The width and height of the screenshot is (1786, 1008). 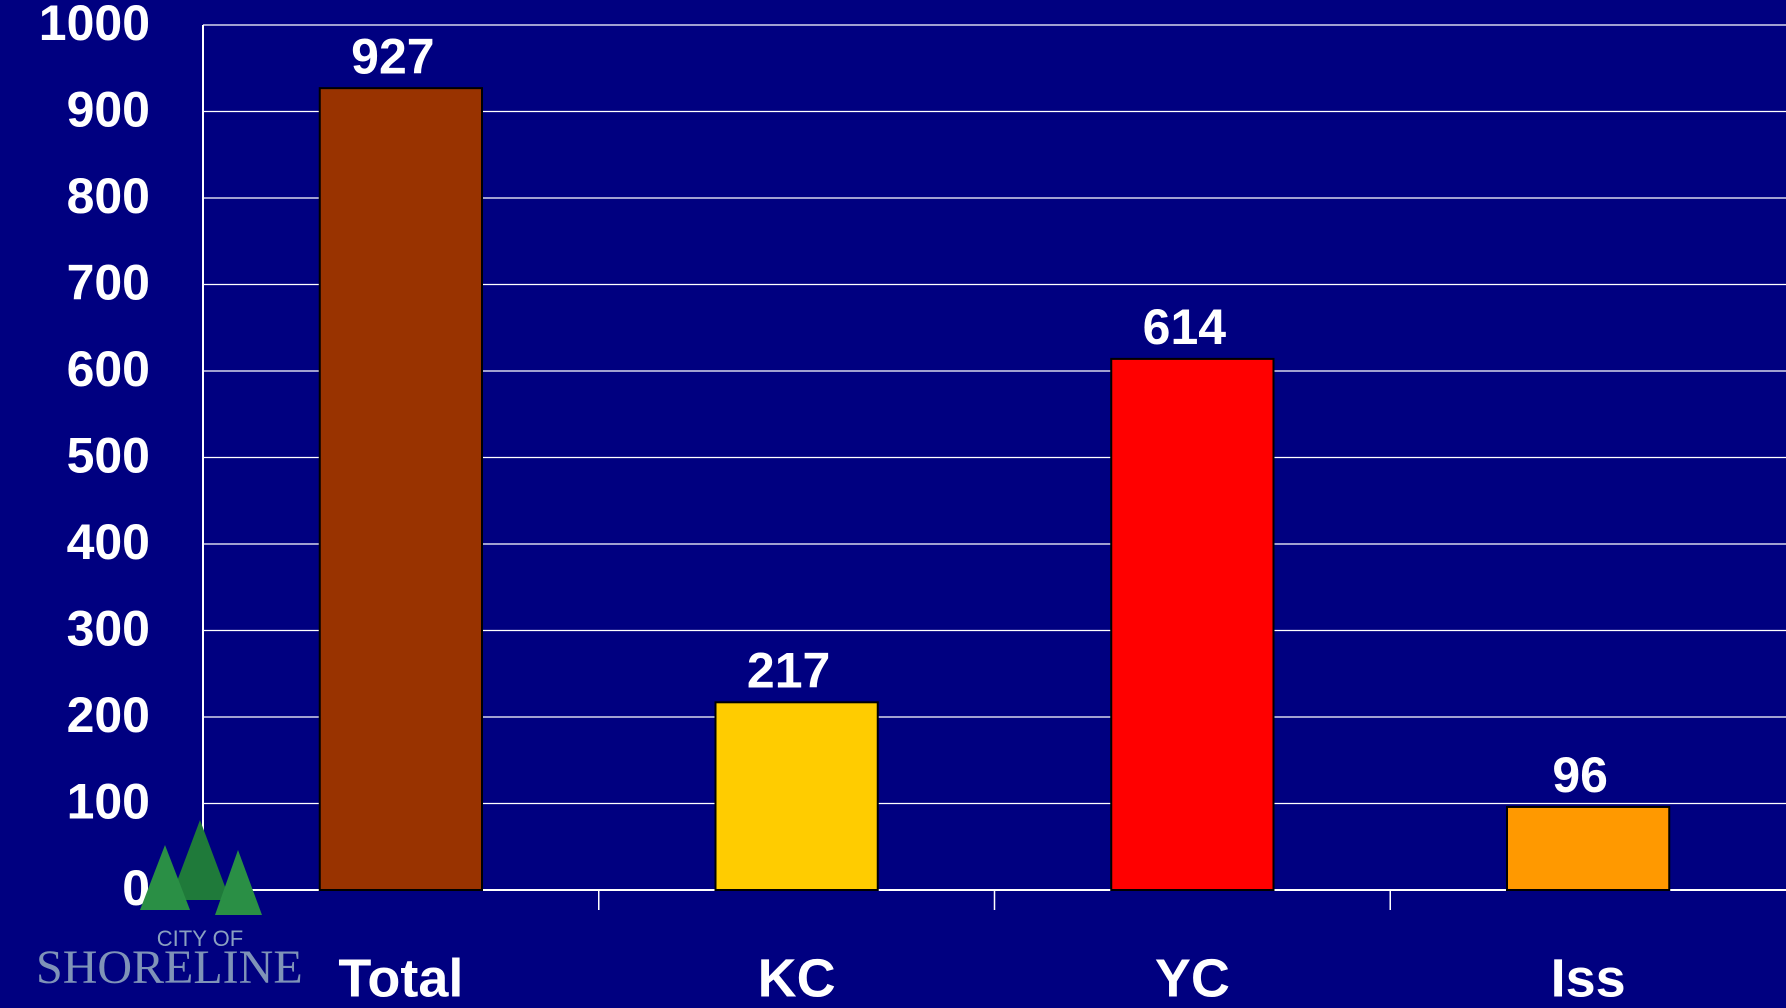 What do you see at coordinates (108, 715) in the screenshot?
I see `y-tick-label: 200` at bounding box center [108, 715].